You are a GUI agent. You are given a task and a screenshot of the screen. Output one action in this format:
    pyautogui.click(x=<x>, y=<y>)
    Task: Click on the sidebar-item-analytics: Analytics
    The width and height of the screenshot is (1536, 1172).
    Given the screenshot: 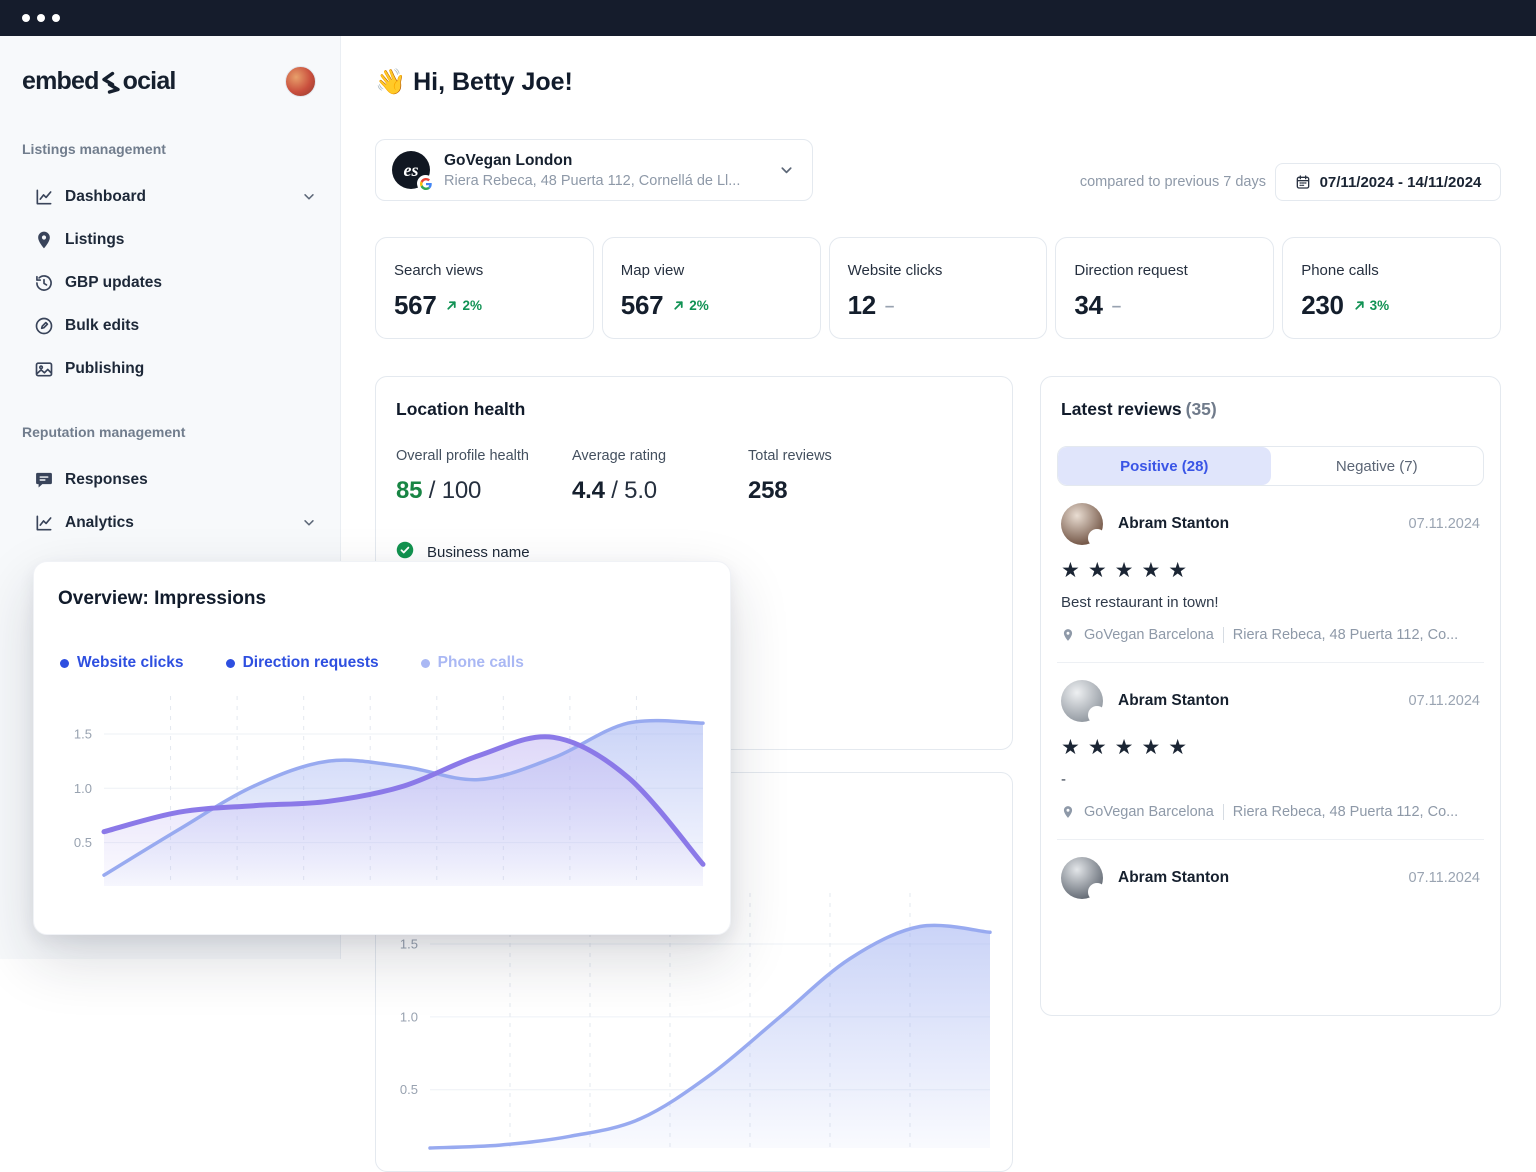 What is the action you would take?
    pyautogui.click(x=170, y=522)
    